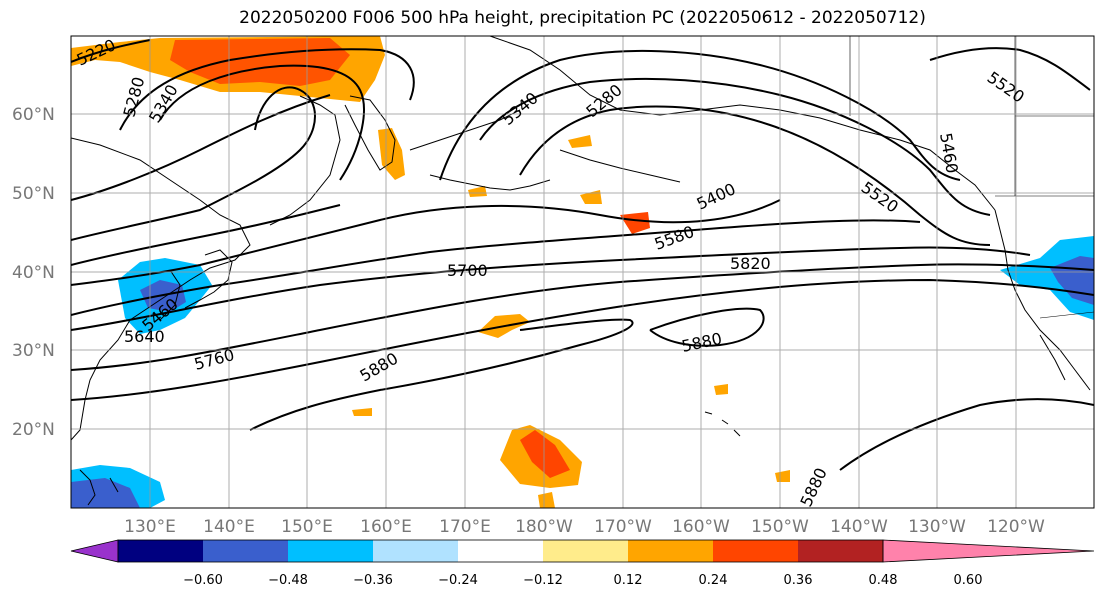 This screenshot has height=601, width=1105. What do you see at coordinates (386, 527) in the screenshot?
I see `lon-label: 160°E` at bounding box center [386, 527].